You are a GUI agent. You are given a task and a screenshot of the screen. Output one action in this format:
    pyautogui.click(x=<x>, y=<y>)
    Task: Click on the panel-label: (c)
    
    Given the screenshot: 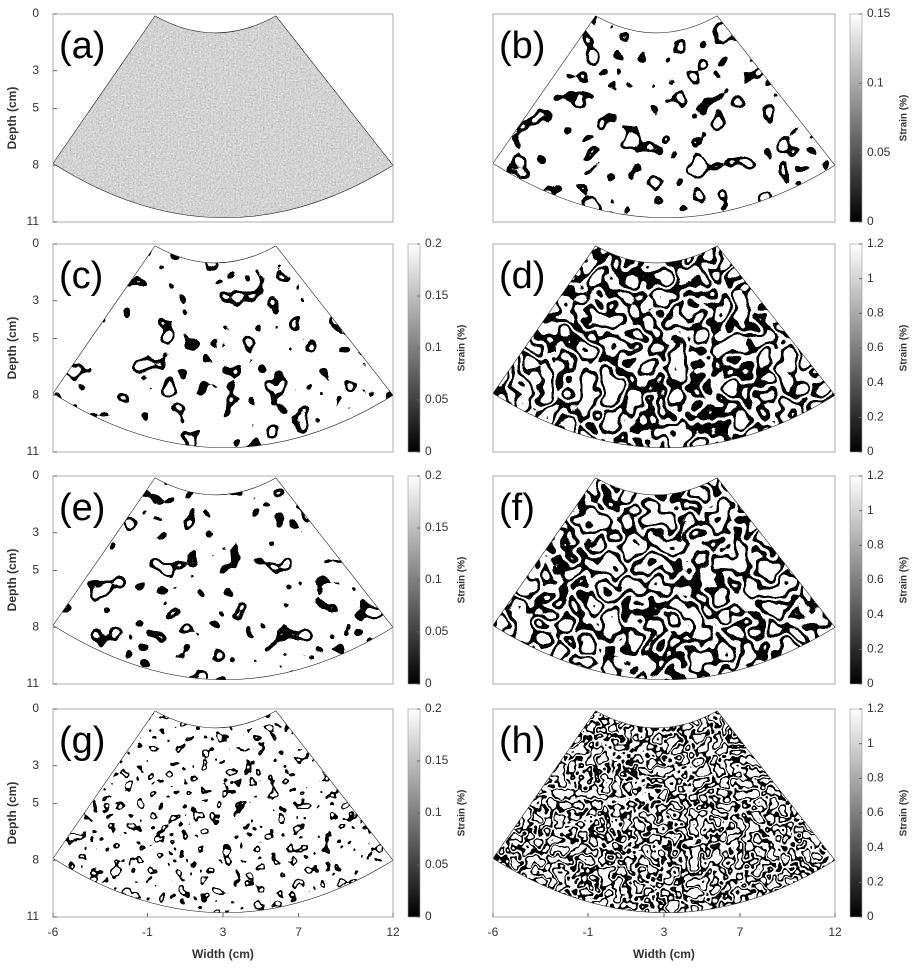 What is the action you would take?
    pyautogui.click(x=81, y=276)
    